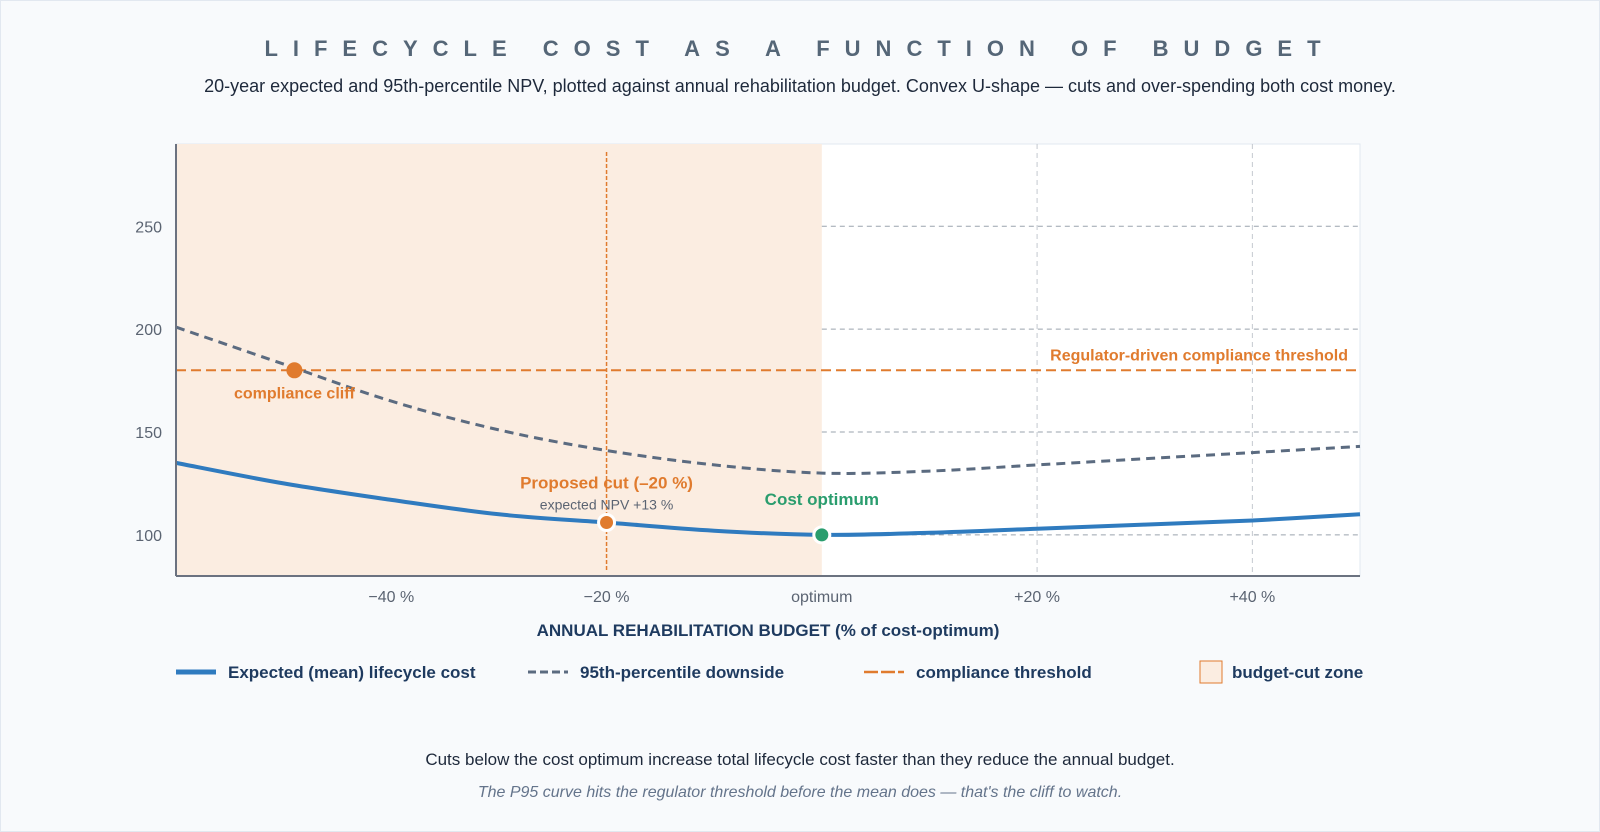 The width and height of the screenshot is (1600, 832). Describe the element at coordinates (148, 330) in the screenshot. I see `y-tick-label: 200` at that location.